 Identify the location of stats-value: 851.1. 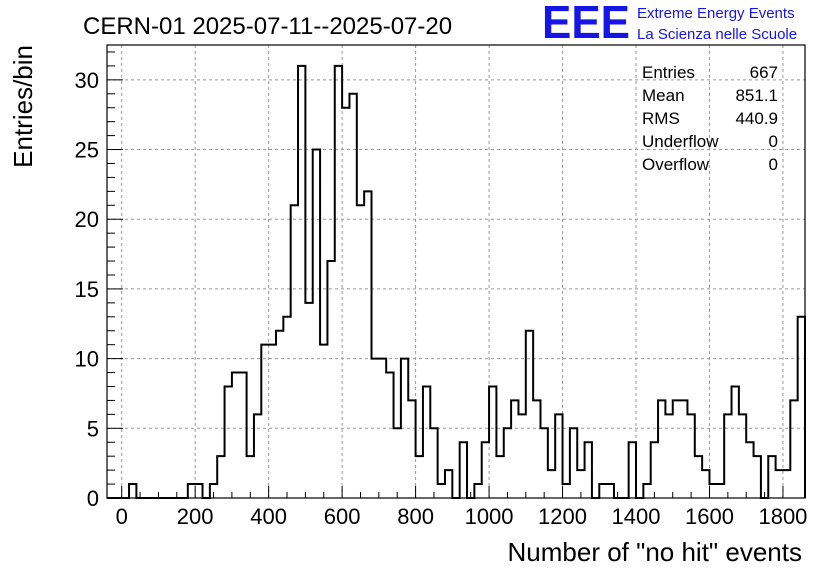
(756, 95).